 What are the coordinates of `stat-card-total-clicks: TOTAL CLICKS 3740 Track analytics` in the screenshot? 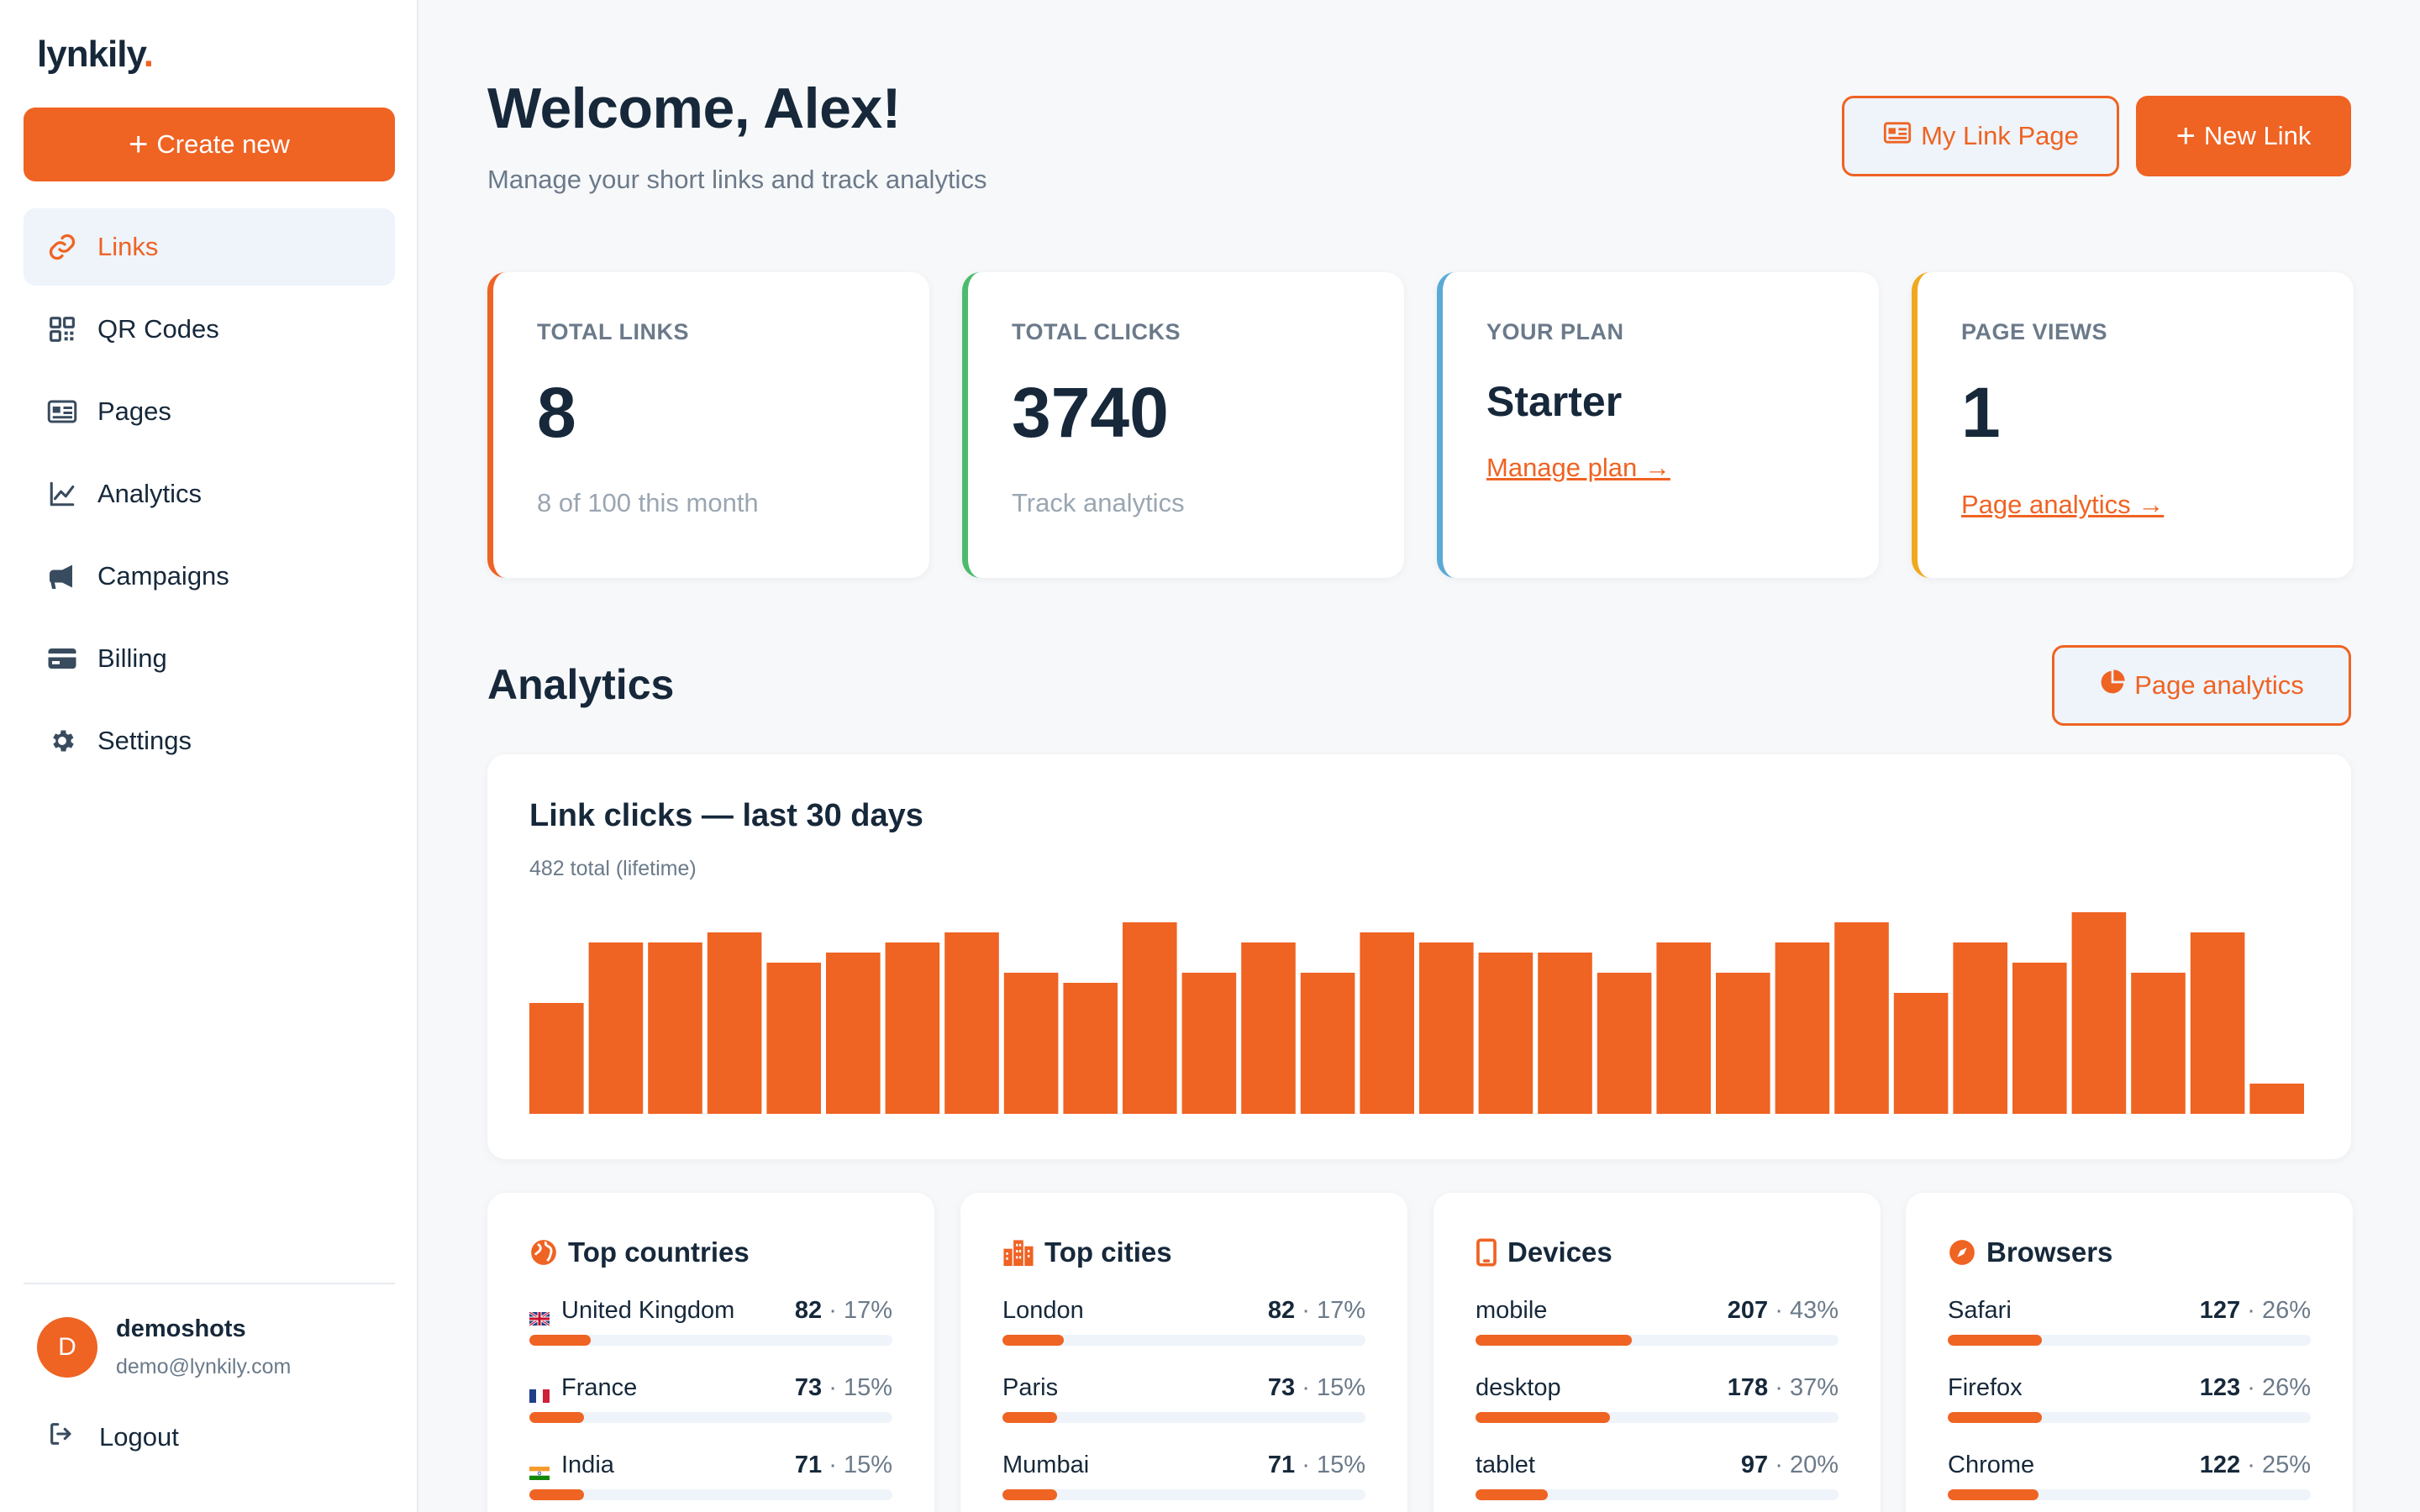 It's located at (1183, 425).